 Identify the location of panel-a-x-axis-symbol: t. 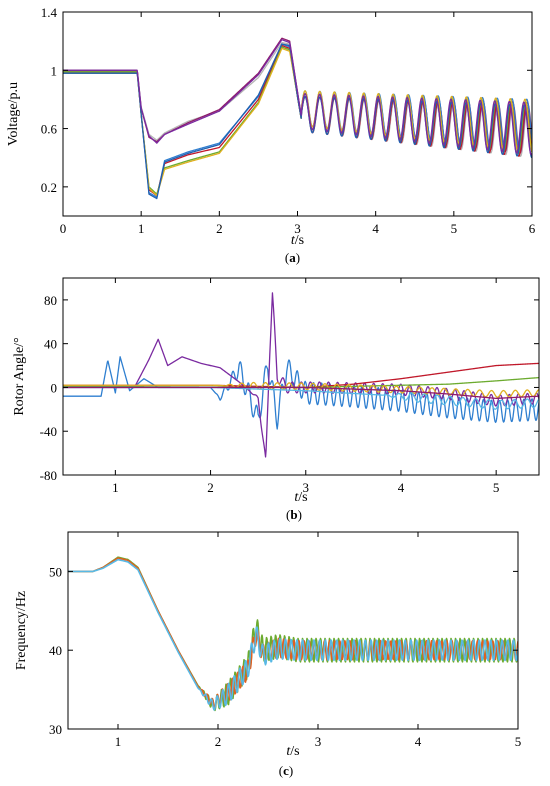
(293, 240).